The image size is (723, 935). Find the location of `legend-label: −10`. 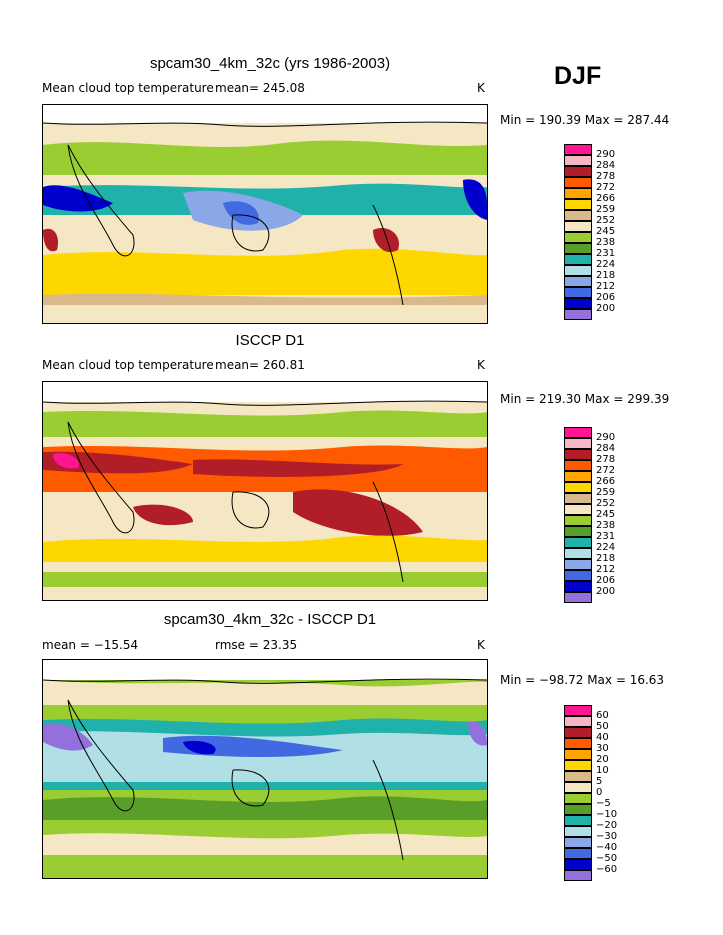

legend-label: −10 is located at coordinates (607, 814).